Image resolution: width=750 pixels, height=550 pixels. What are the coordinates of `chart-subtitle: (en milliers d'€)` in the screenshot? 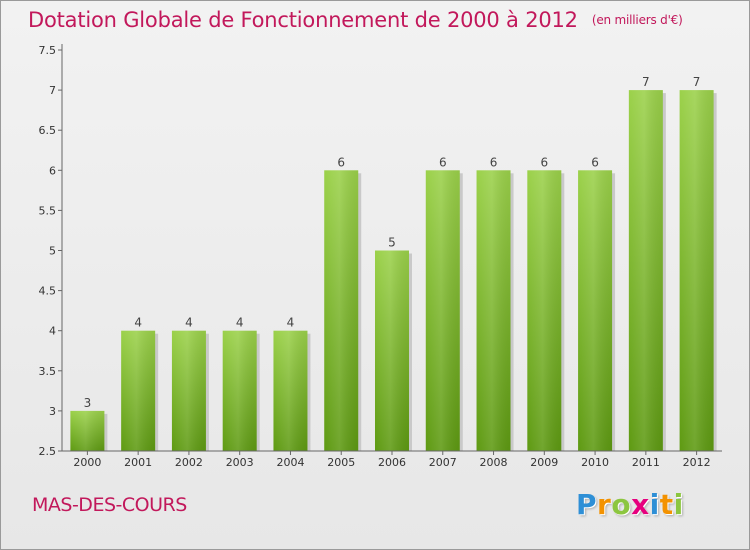 It's located at (637, 20).